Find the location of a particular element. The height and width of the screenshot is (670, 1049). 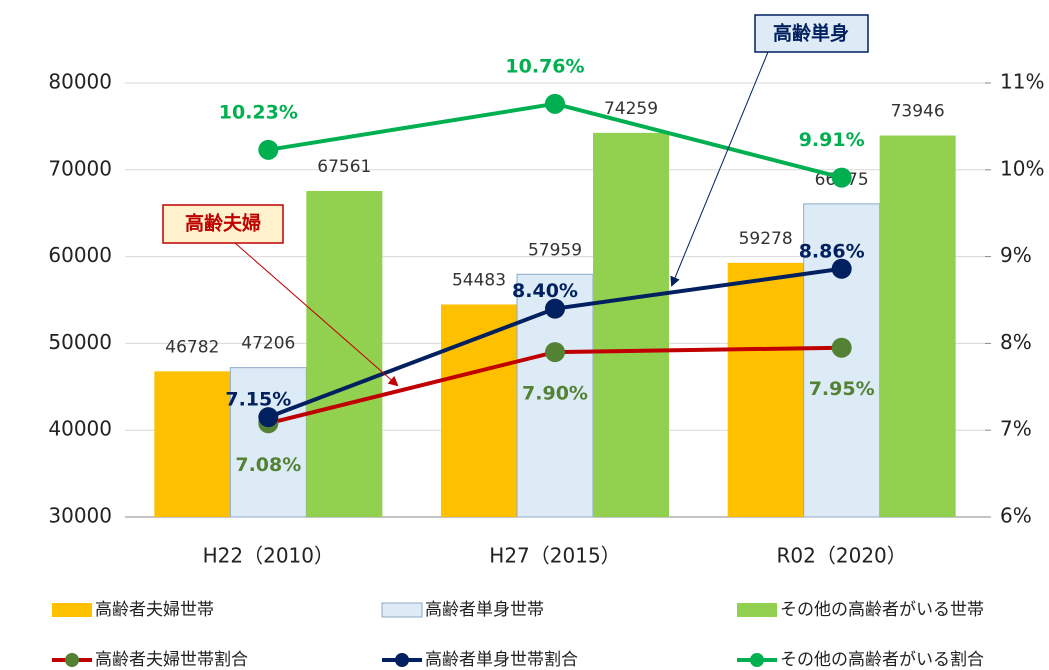

y-tick-label: 80000 is located at coordinates (80, 82).